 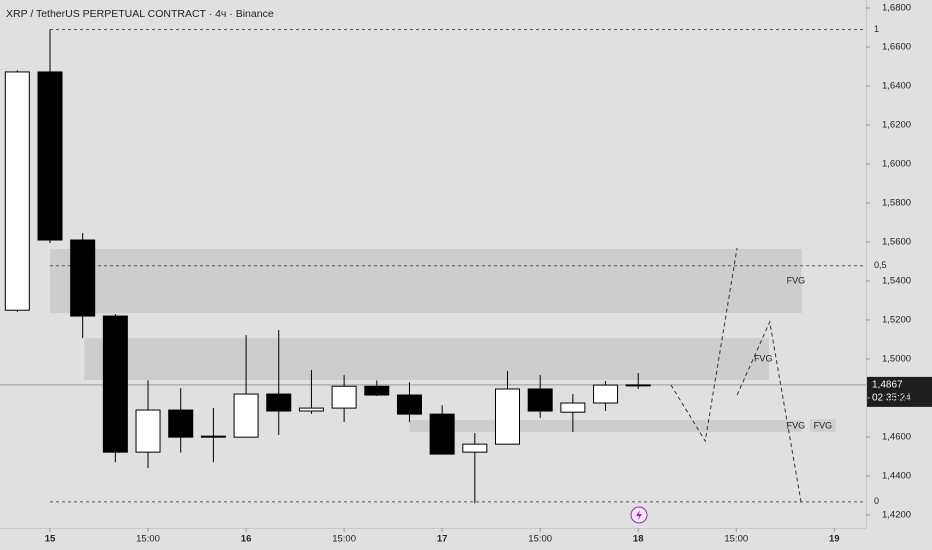 What do you see at coordinates (880, 265) in the screenshot?
I see `fib-label: 0,5` at bounding box center [880, 265].